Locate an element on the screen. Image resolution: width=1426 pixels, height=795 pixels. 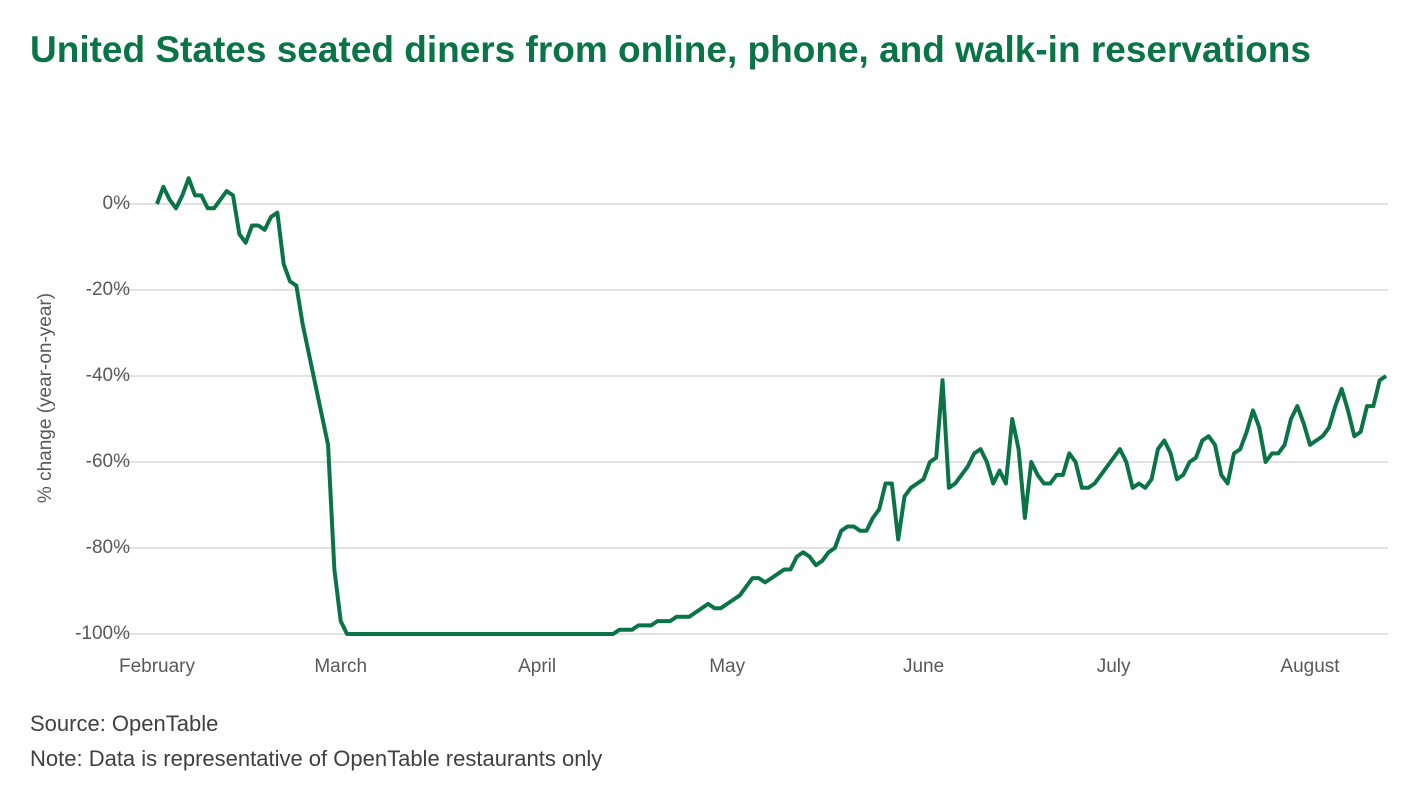
x-tick-label: May is located at coordinates (727, 666).